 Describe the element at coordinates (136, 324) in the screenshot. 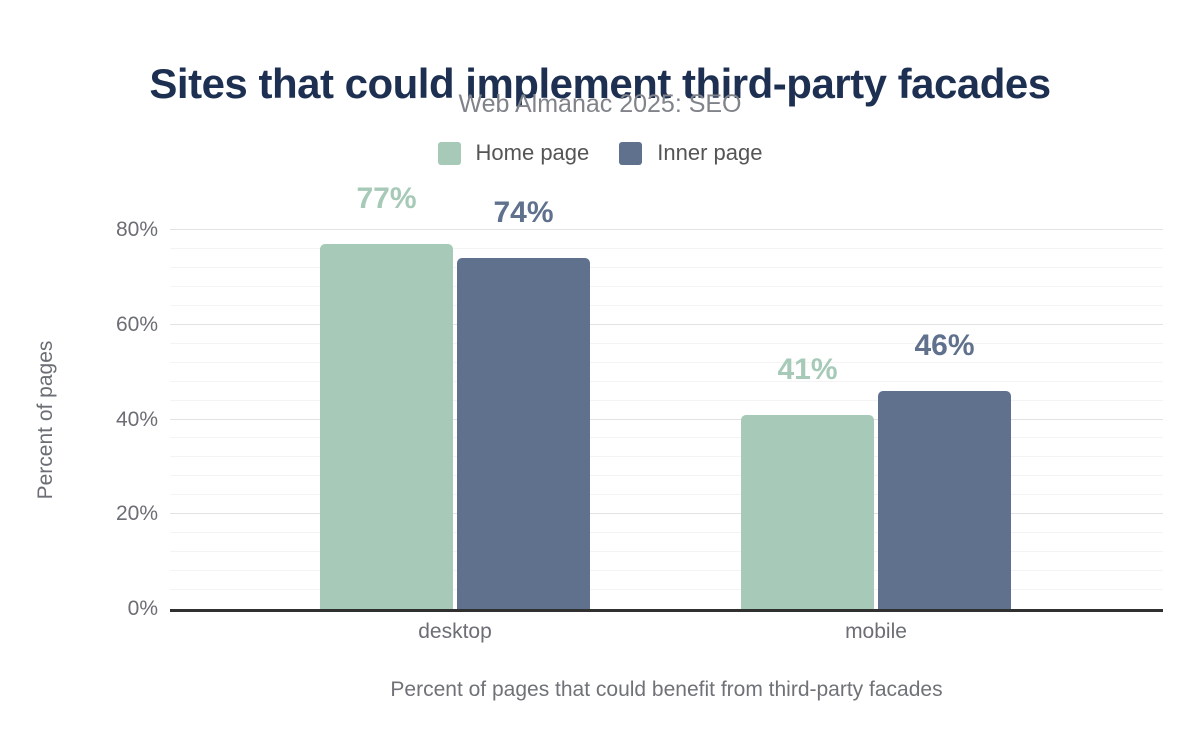

I see `y-tick-60: 60%` at that location.